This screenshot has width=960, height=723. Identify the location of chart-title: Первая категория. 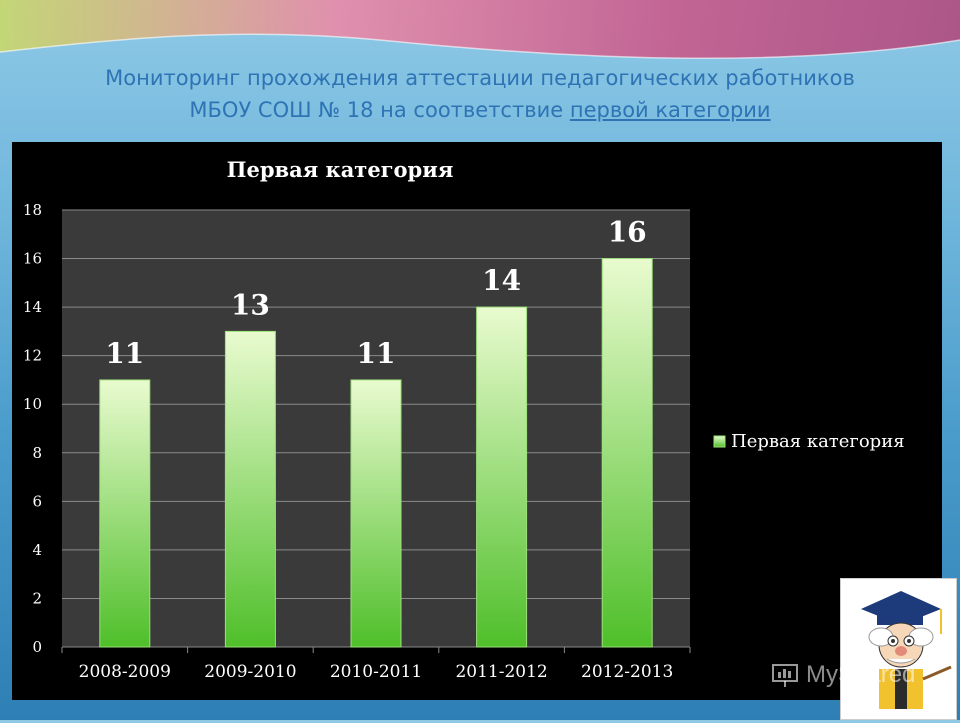
(340, 169).